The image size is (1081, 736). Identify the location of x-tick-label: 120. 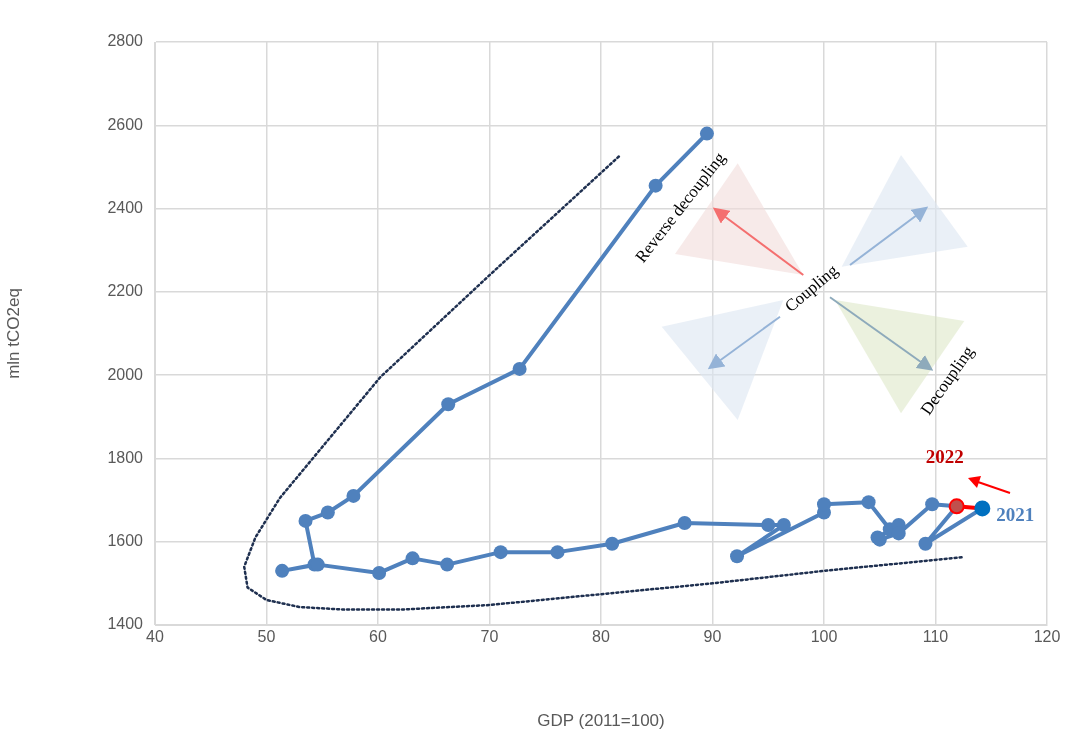
(1047, 637).